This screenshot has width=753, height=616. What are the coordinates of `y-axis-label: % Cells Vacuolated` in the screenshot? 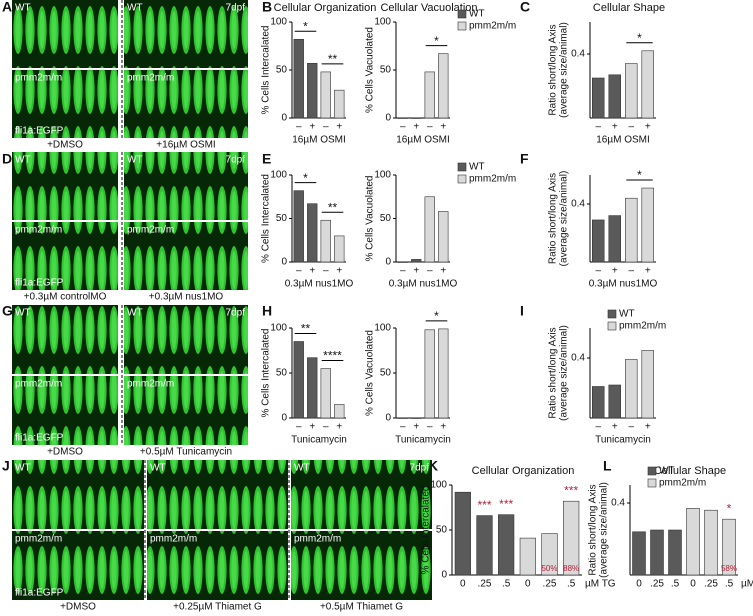 It's located at (370, 219).